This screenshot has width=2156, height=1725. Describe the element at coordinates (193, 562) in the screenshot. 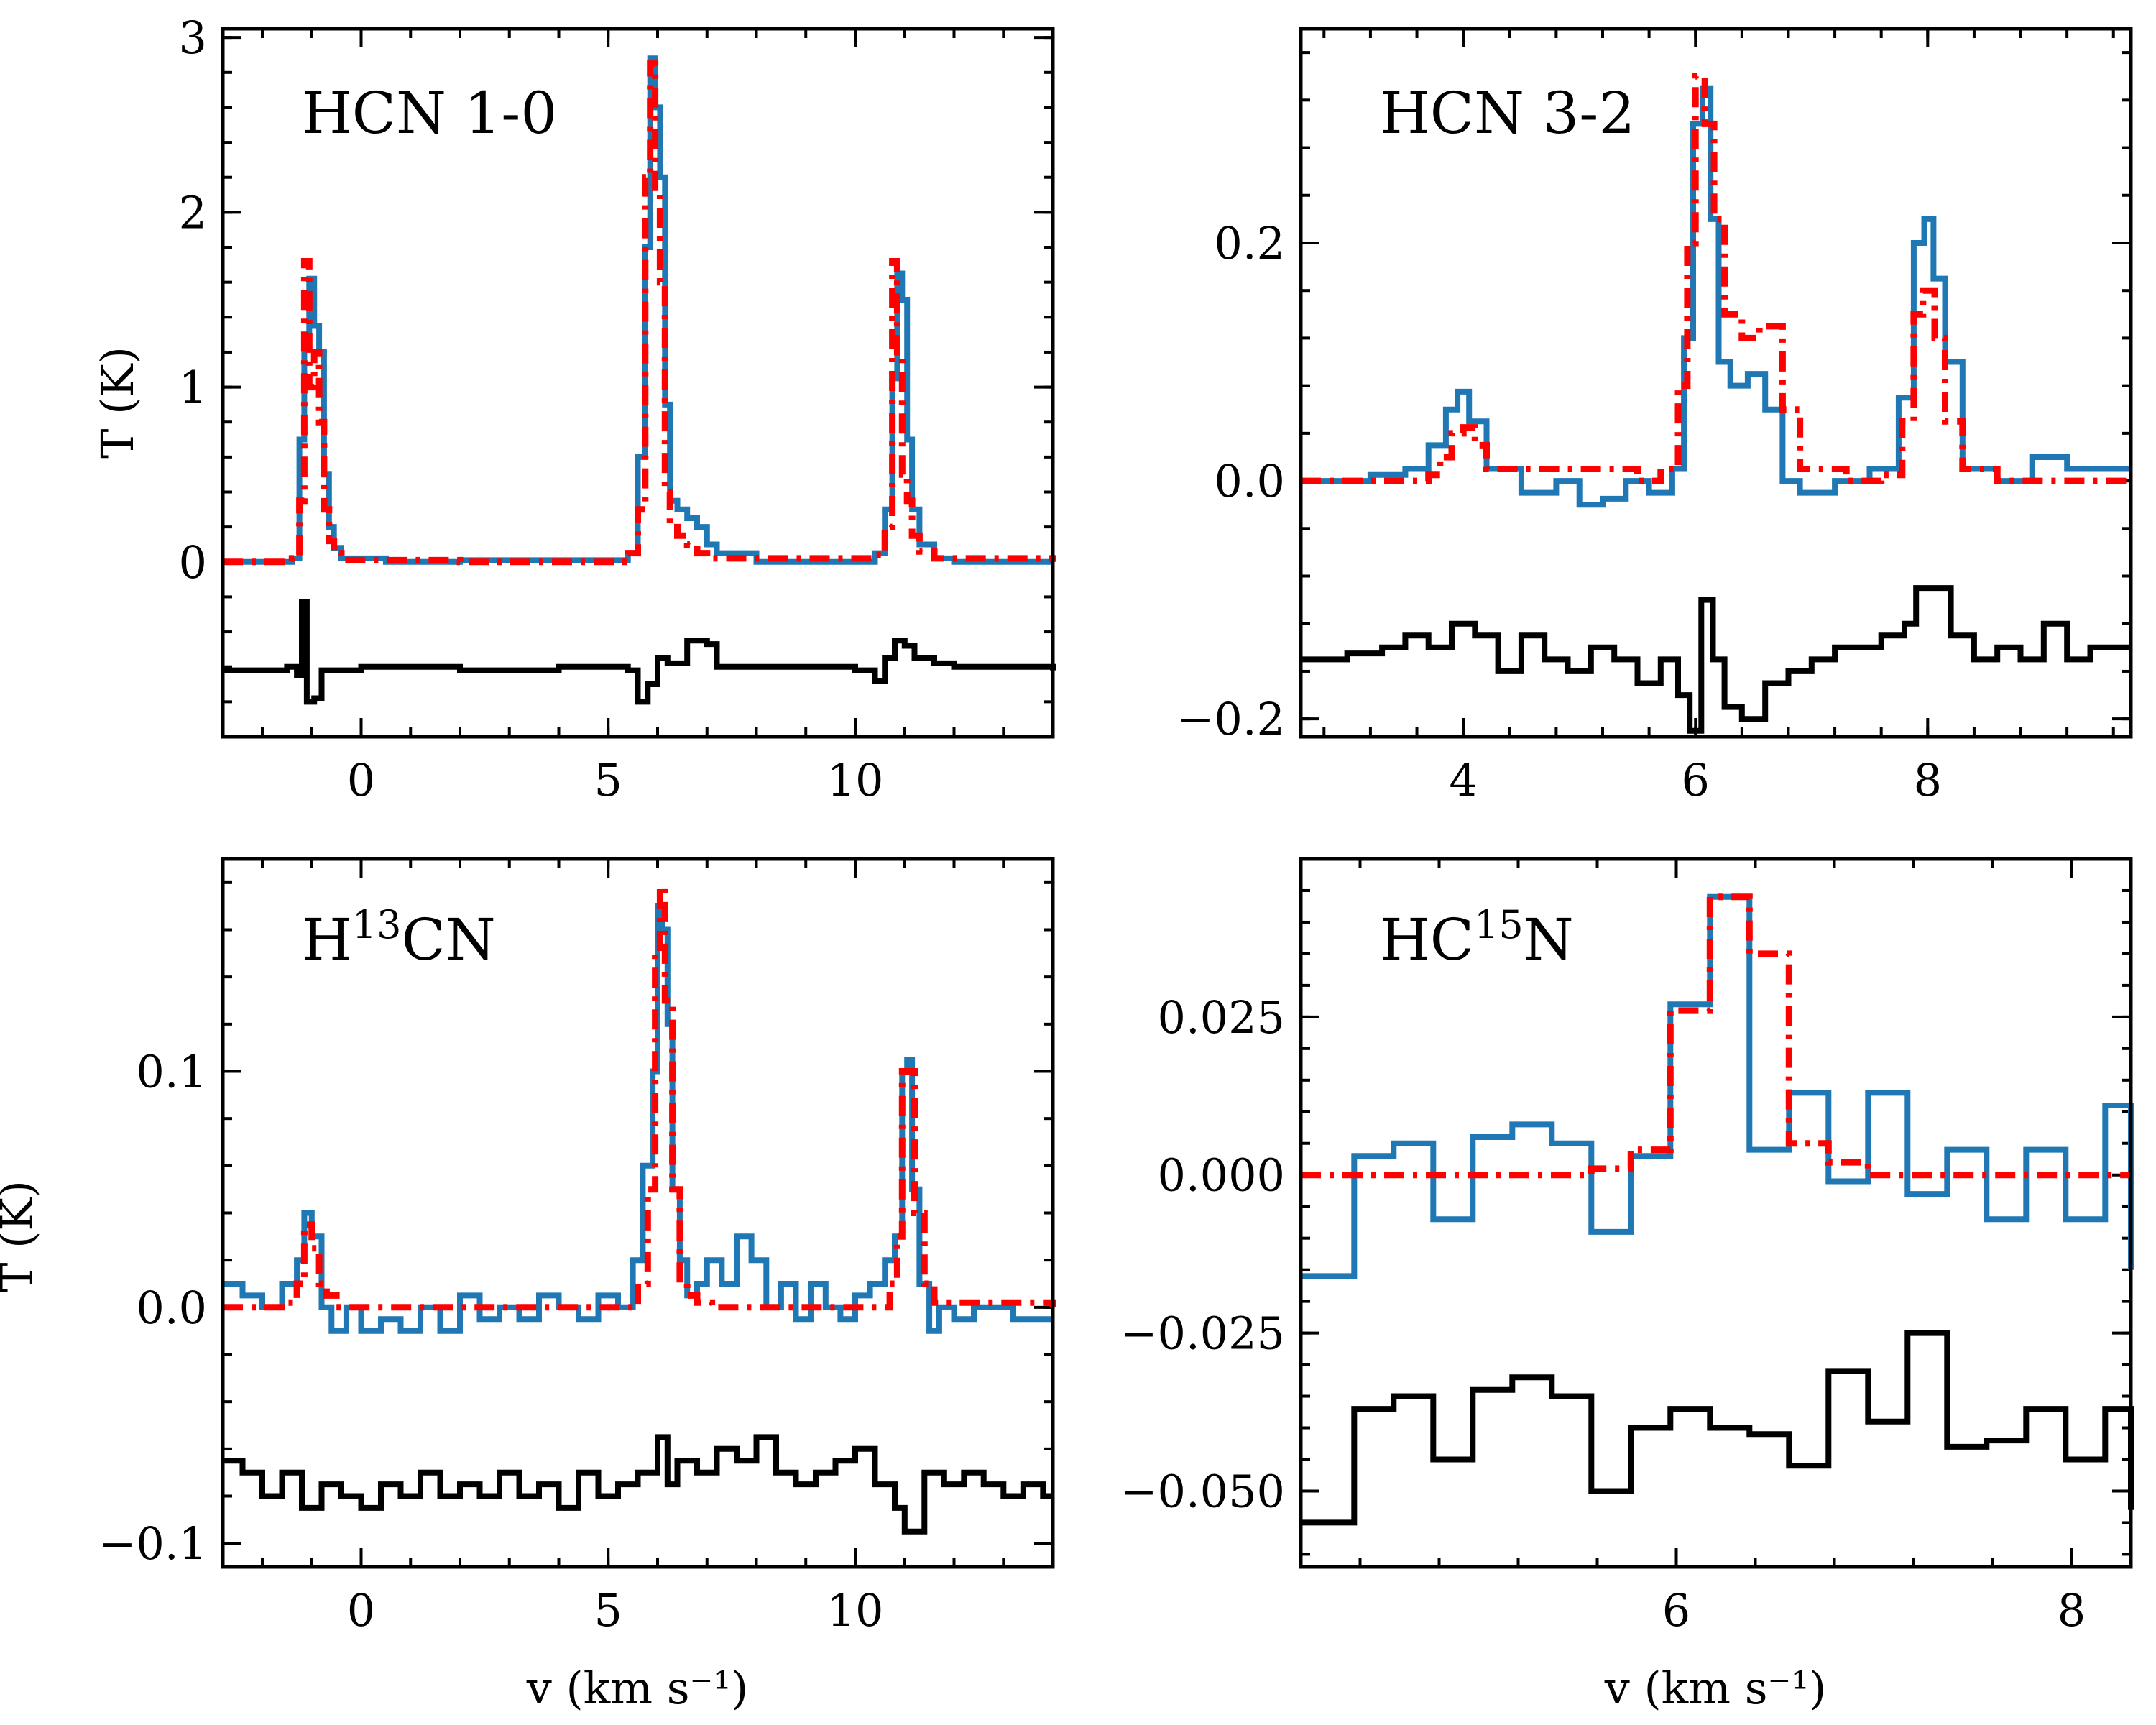

I see `y-tick-label: 0` at that location.